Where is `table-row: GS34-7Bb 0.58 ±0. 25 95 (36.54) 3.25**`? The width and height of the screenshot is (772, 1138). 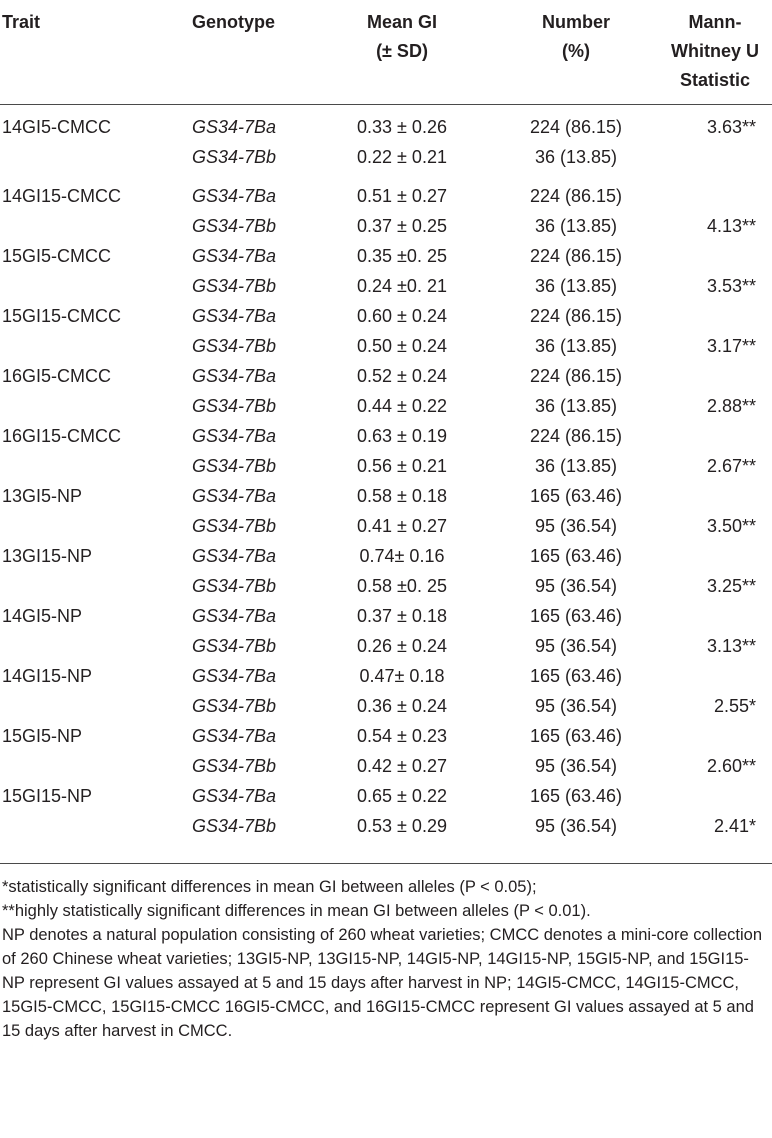
table-row: GS34-7Bb 0.58 ±0. 25 95 (36.54) 3.25** is located at coordinates (386, 586).